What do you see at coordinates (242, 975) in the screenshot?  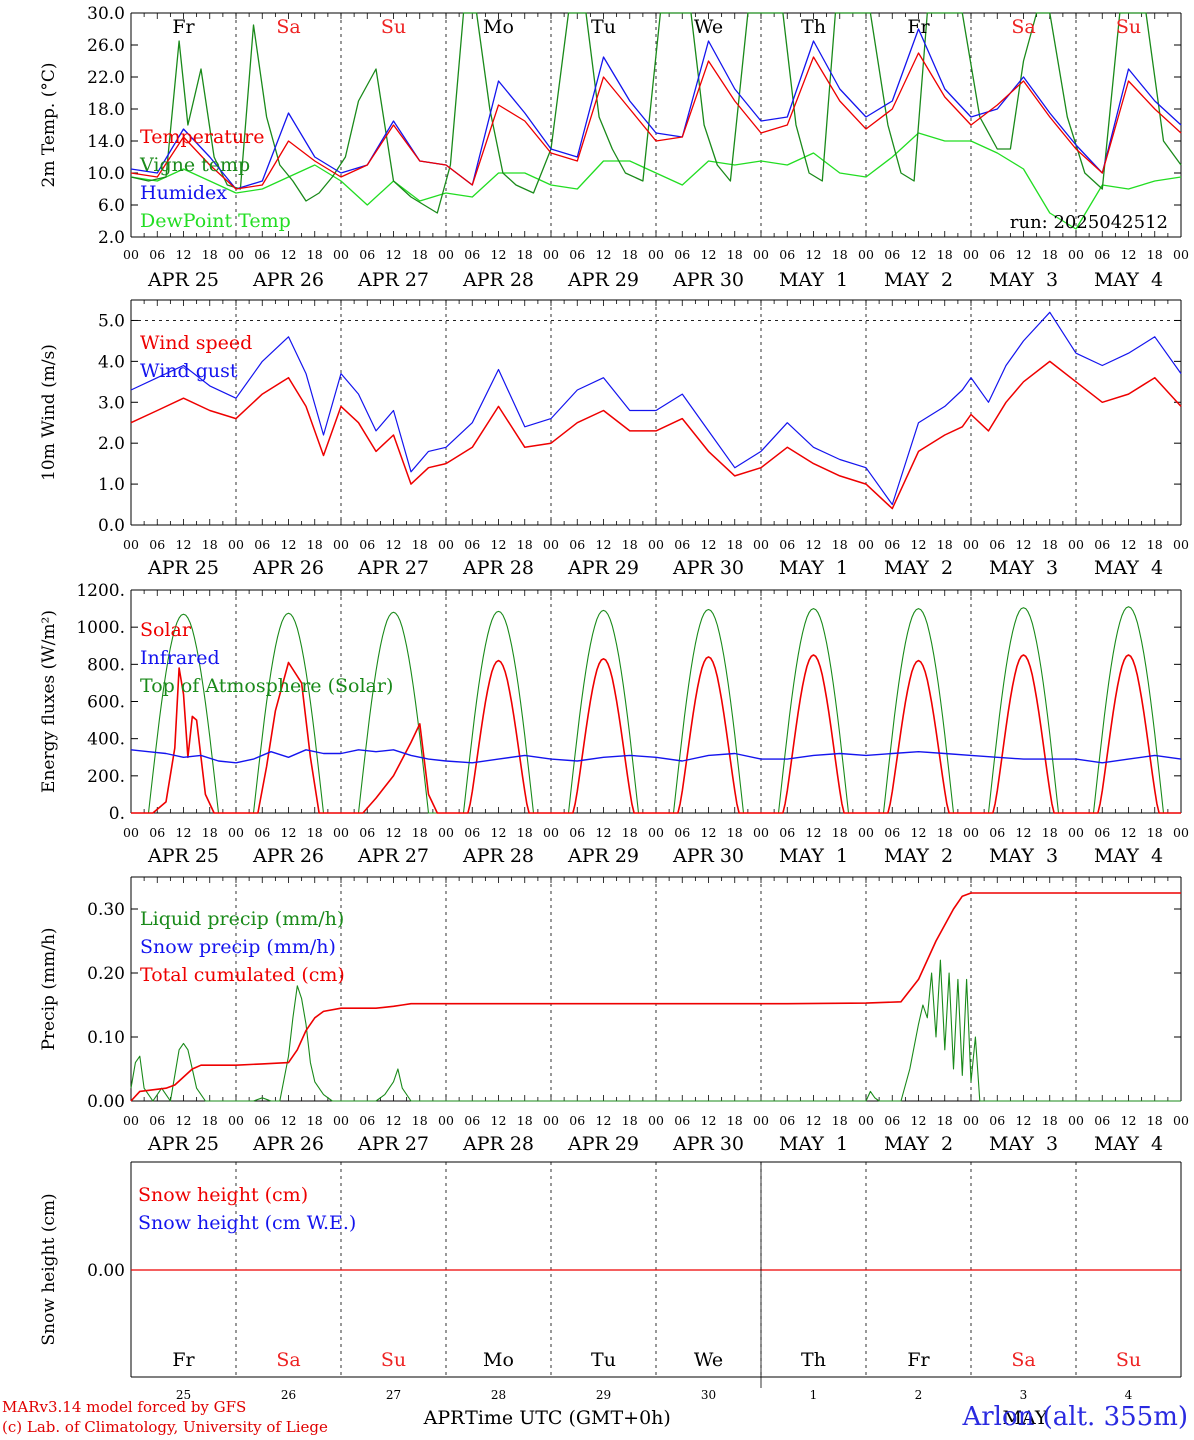 I see `legend-entry: Total cumulated (cm)` at bounding box center [242, 975].